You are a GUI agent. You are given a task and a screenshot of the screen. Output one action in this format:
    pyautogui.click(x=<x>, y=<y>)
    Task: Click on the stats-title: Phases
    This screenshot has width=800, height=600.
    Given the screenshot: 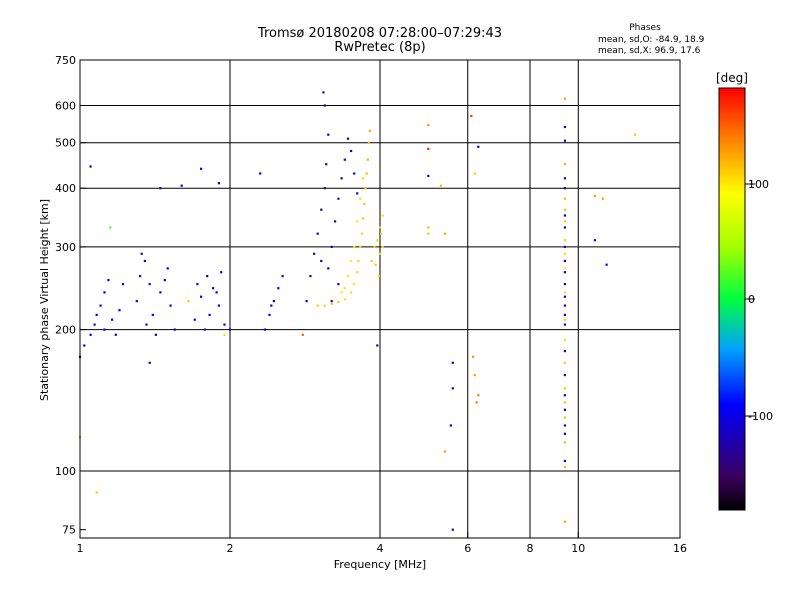 What is the action you would take?
    pyautogui.click(x=645, y=28)
    